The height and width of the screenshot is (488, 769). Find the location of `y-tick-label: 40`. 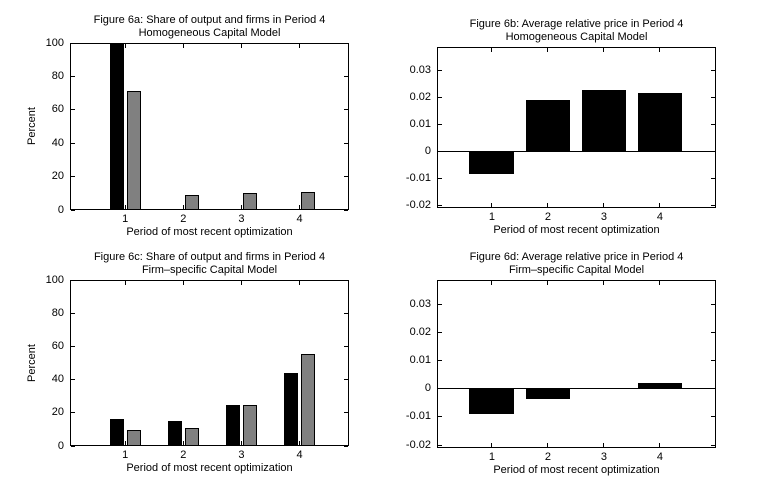

y-tick-label: 40 is located at coordinates (57, 142).